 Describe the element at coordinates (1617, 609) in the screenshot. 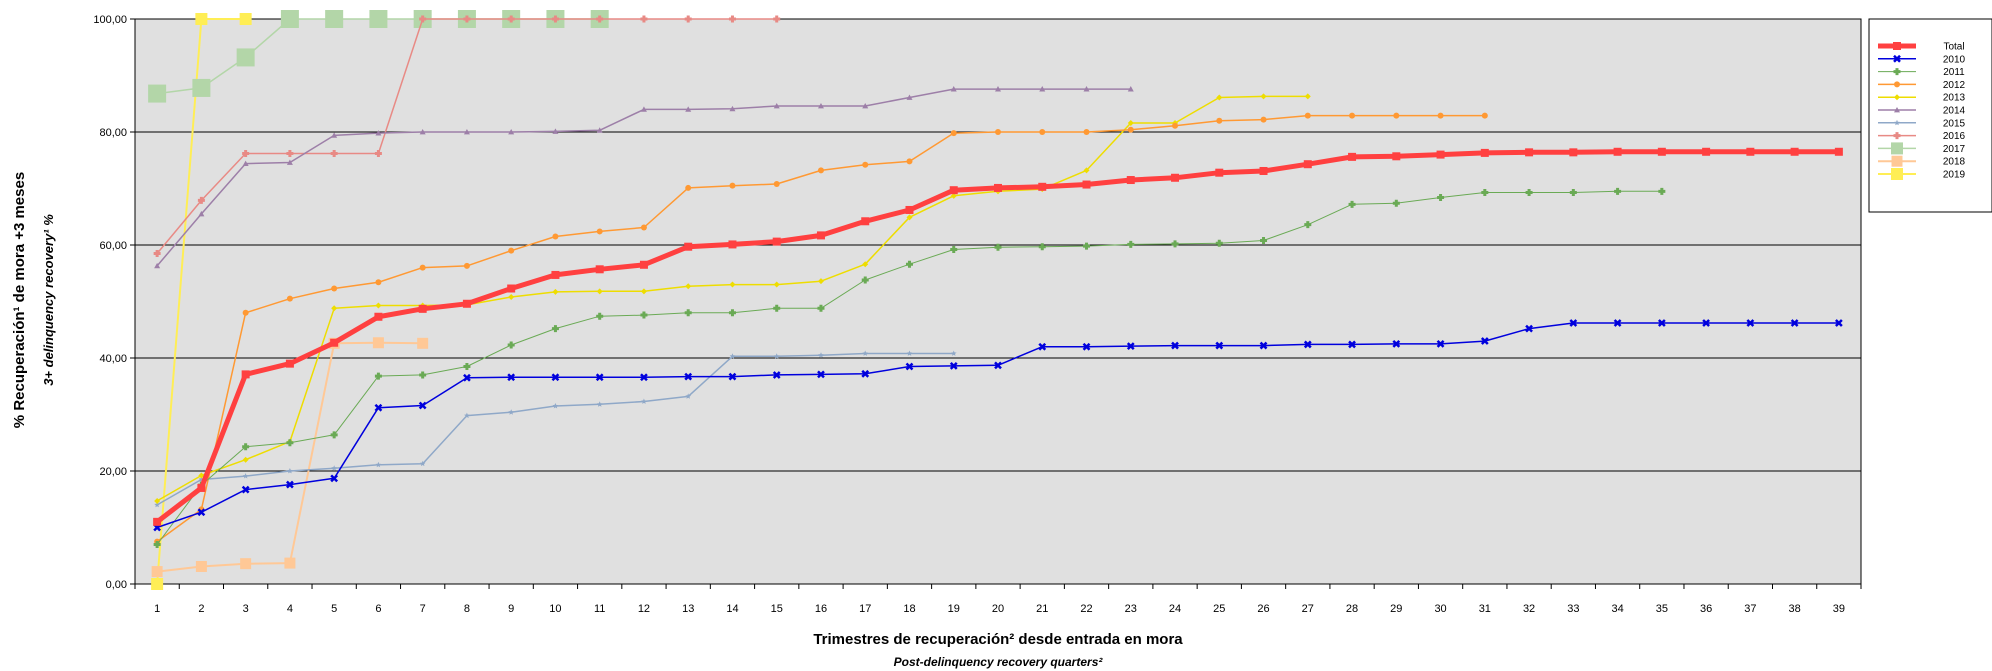

I see `x-tick-label: 34` at that location.